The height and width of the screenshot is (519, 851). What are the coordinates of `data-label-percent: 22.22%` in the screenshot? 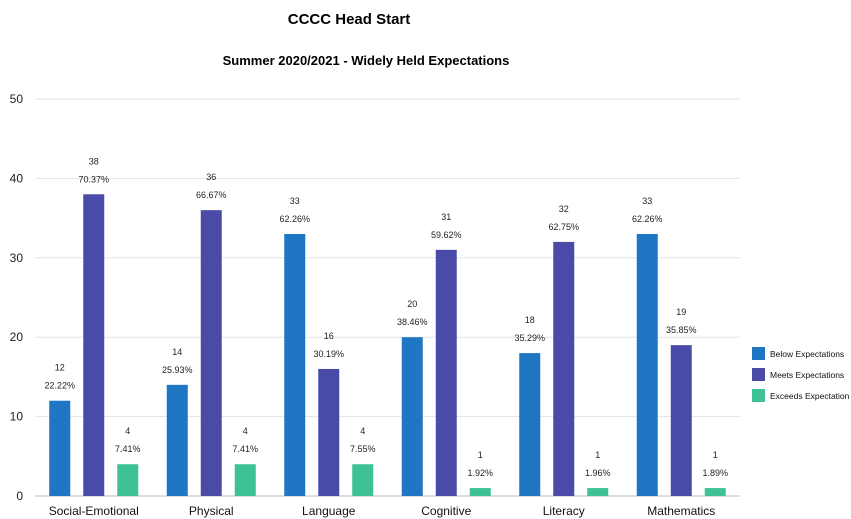 It's located at (59, 386).